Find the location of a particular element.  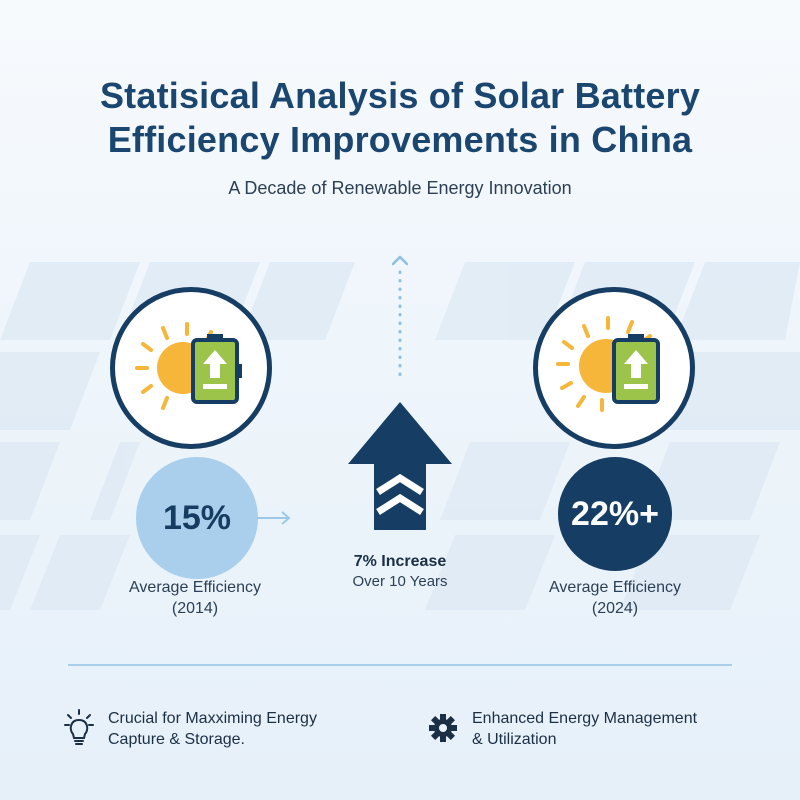

right-arrow-icon is located at coordinates (274, 518).